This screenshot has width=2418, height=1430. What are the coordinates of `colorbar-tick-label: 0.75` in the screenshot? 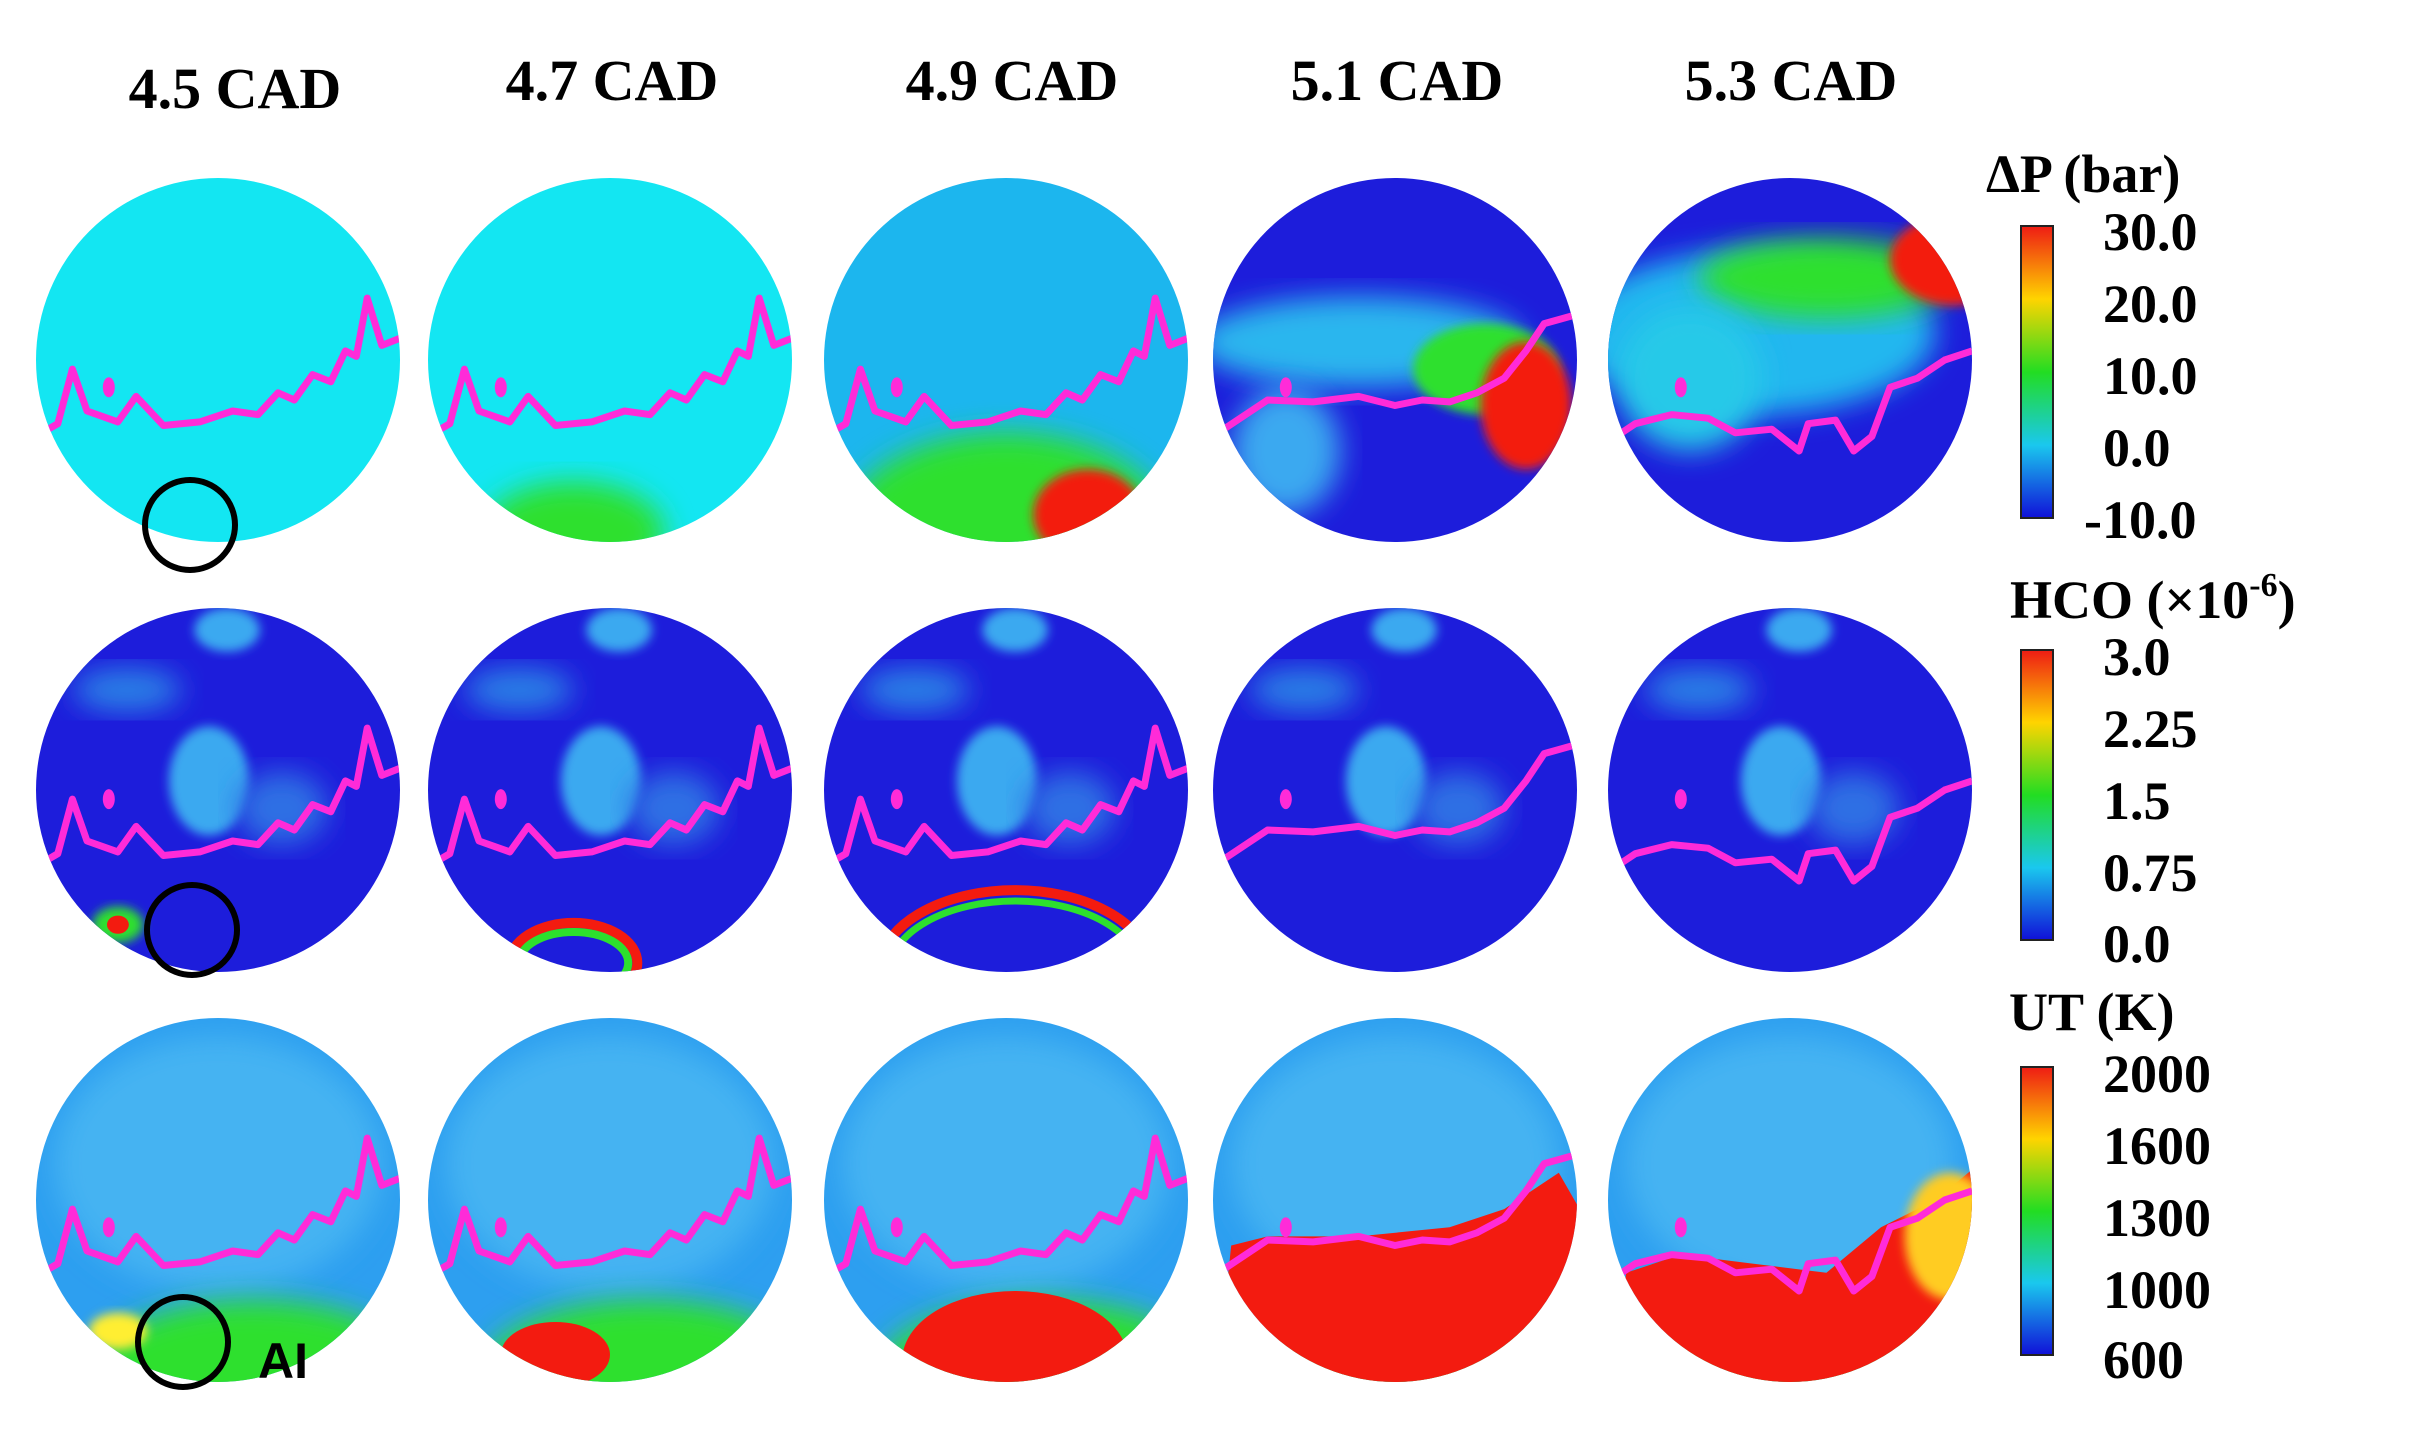 It's located at (2150, 873).